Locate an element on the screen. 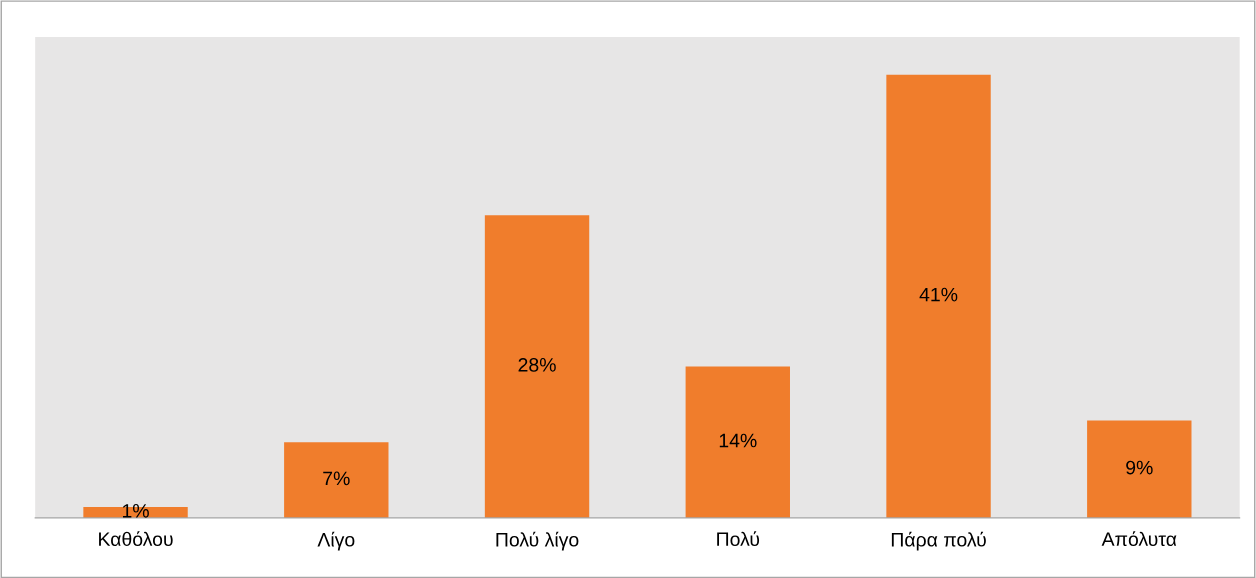 The image size is (1256, 578). x-tick-label: Λίγο is located at coordinates (336, 541).